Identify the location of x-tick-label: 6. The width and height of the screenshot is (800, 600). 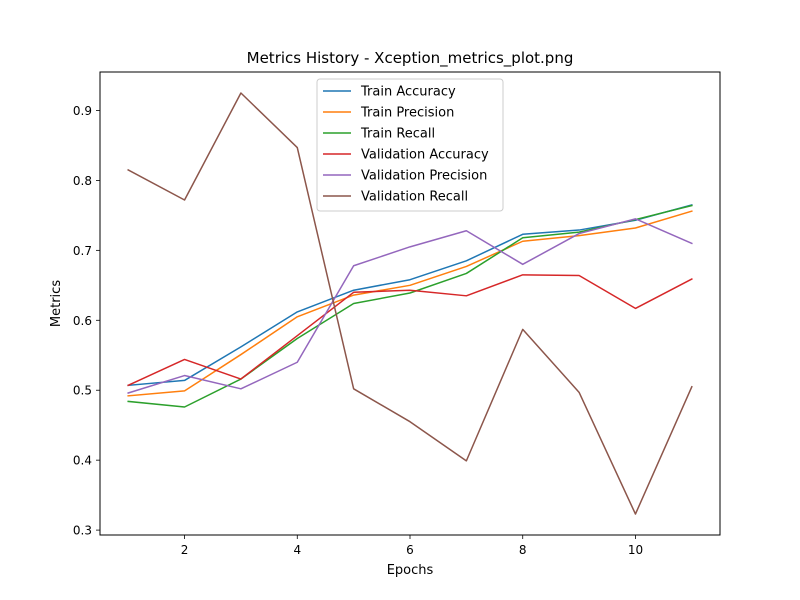
(410, 550).